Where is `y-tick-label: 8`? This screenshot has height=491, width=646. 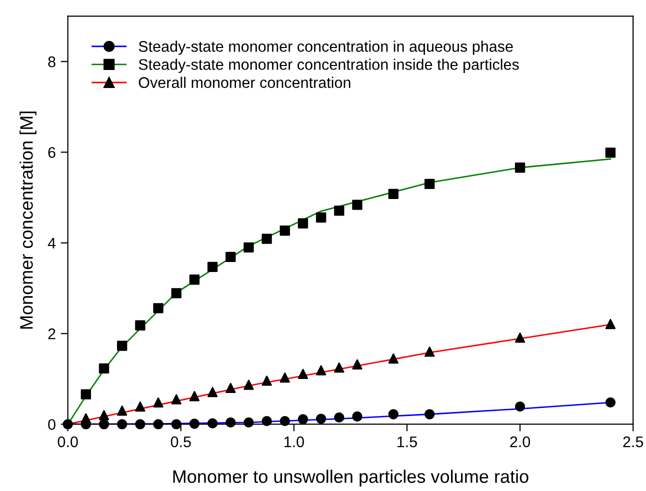 y-tick-label: 8 is located at coordinates (52, 62).